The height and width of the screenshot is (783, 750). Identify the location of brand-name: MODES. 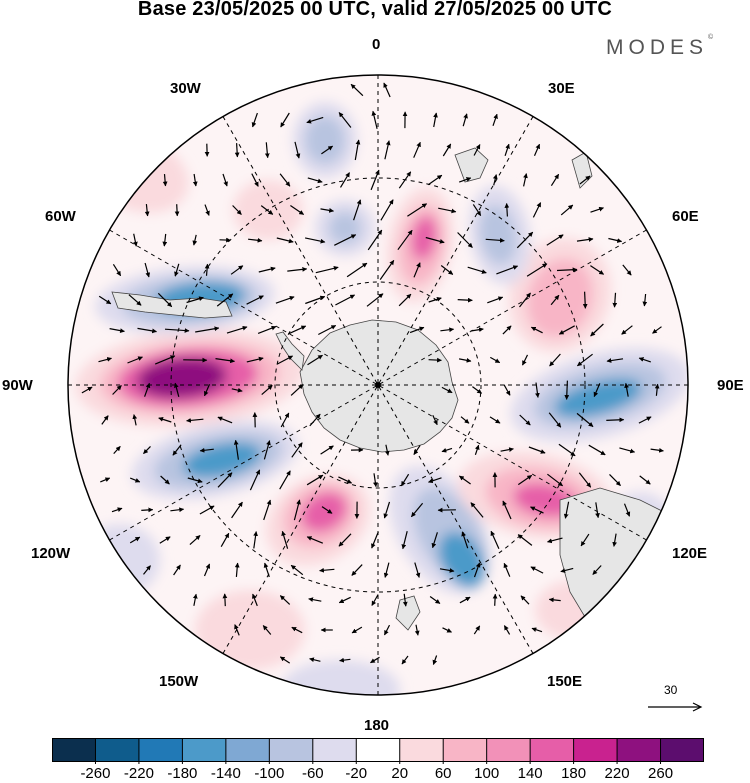
(657, 47).